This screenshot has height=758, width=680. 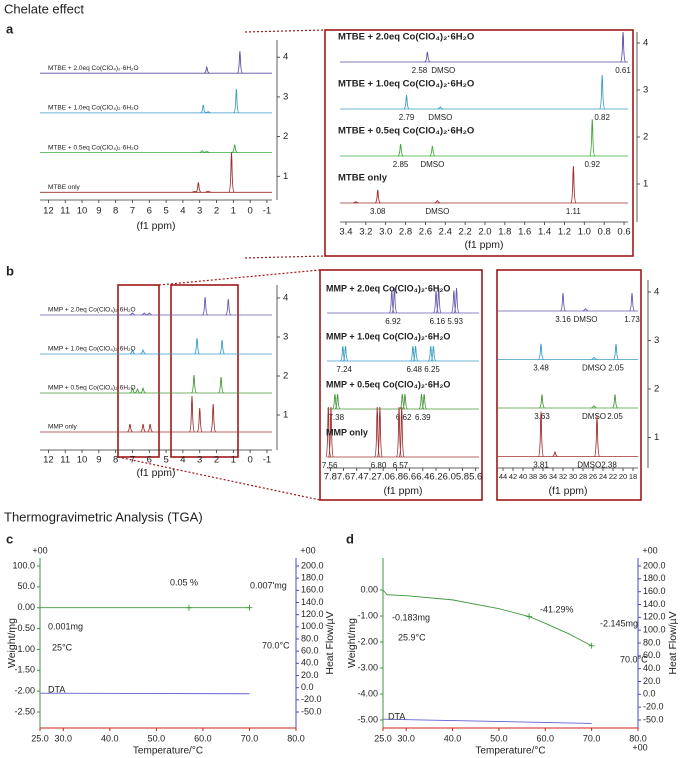 What do you see at coordinates (203, 738) in the screenshot?
I see `x-tick-label: 60.0` at bounding box center [203, 738].